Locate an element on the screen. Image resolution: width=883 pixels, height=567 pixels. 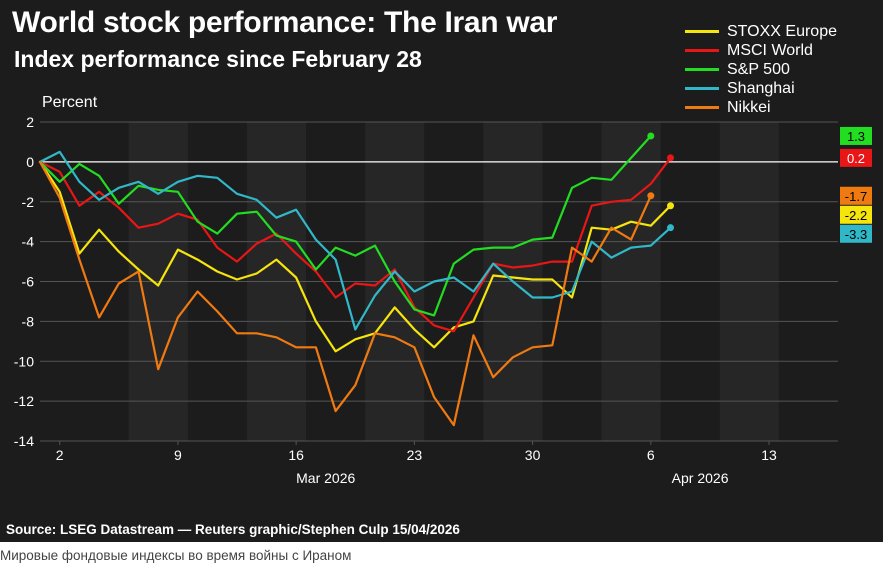
end-label-box-nikkei is located at coordinates (856, 195).